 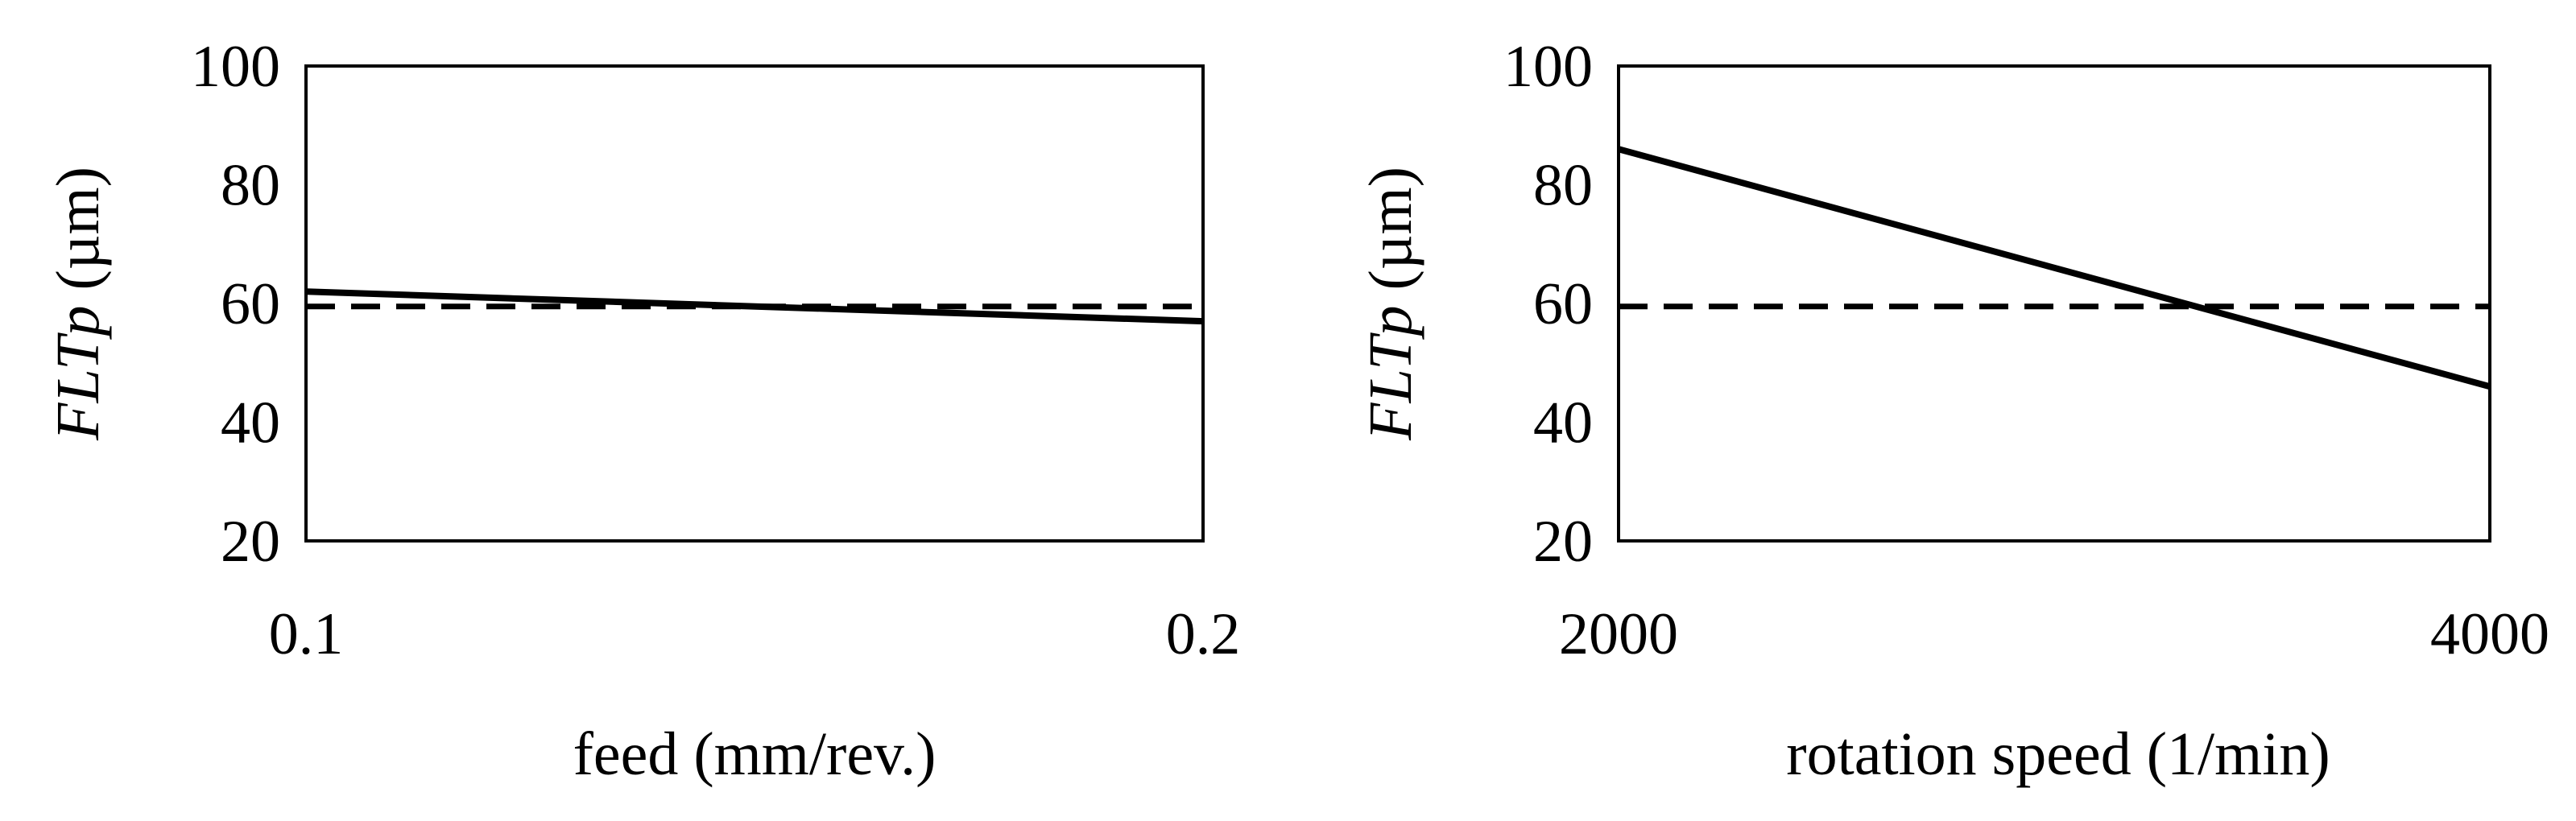 I want to click on x-axis-title: rotation speed (1/min), so click(x=2058, y=754).